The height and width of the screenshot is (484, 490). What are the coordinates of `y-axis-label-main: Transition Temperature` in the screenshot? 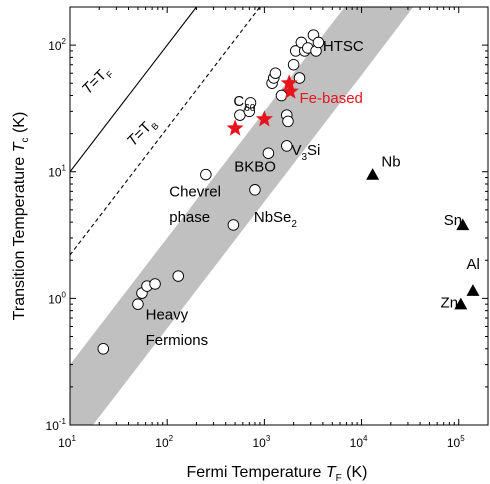 It's located at (19, 236).